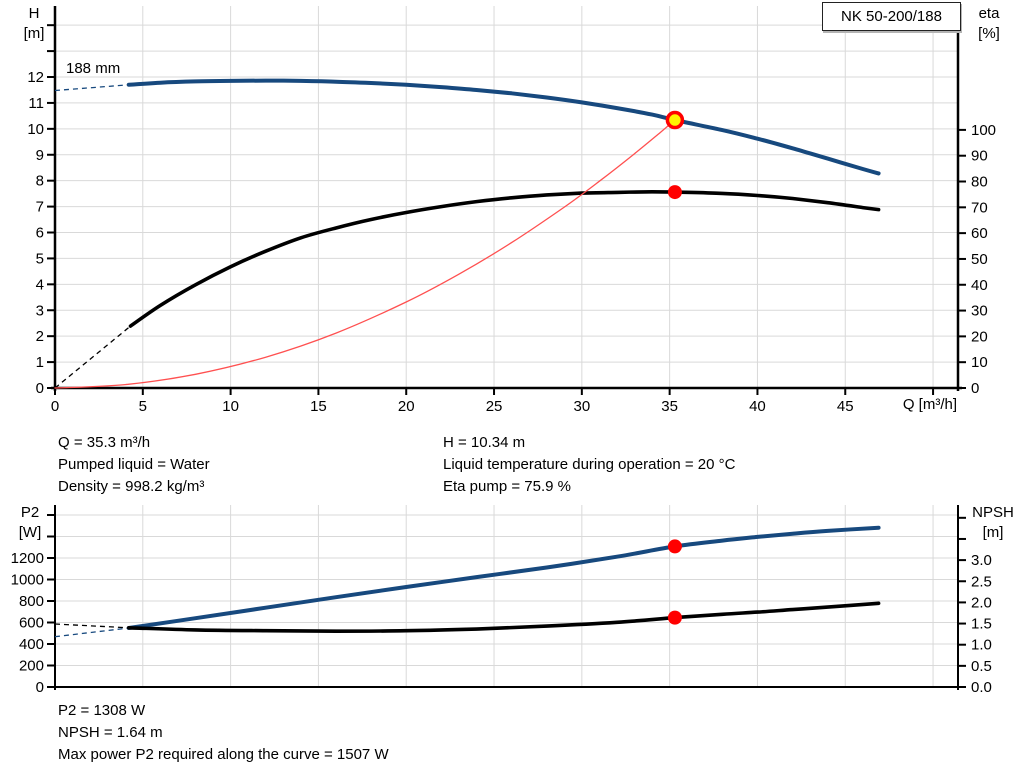 This screenshot has height=781, width=1024. Describe the element at coordinates (674, 192) in the screenshot. I see `duty-point-eta` at that location.